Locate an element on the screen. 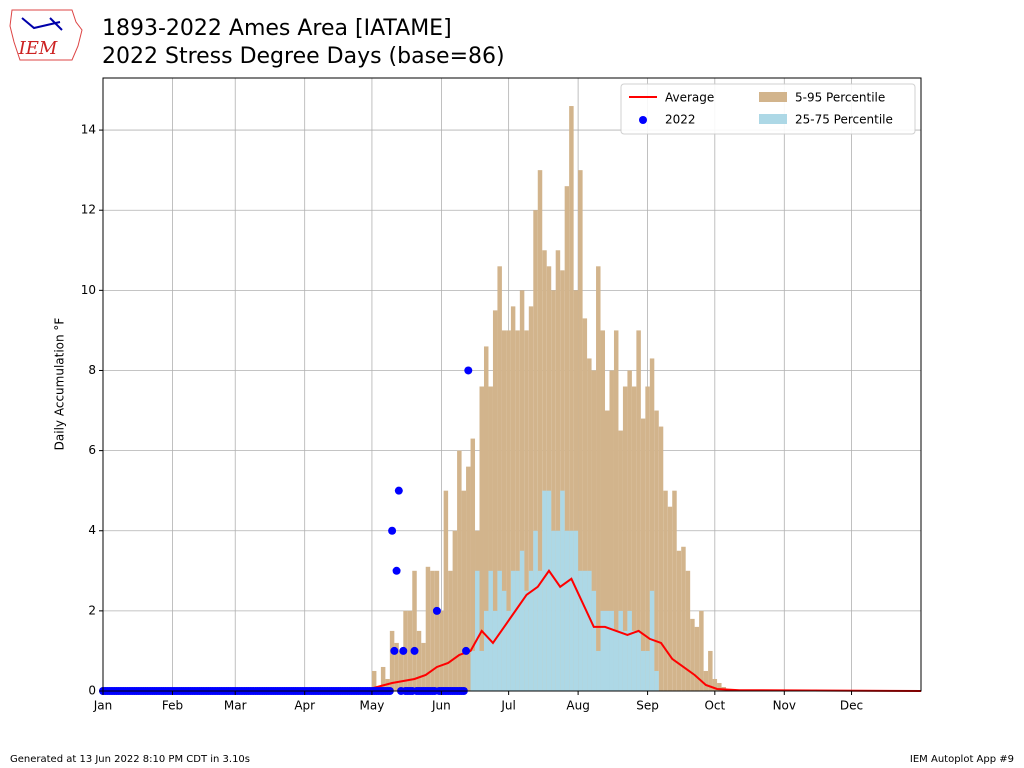  footer-right: IEM Autoplot App #9 is located at coordinates (962, 759).